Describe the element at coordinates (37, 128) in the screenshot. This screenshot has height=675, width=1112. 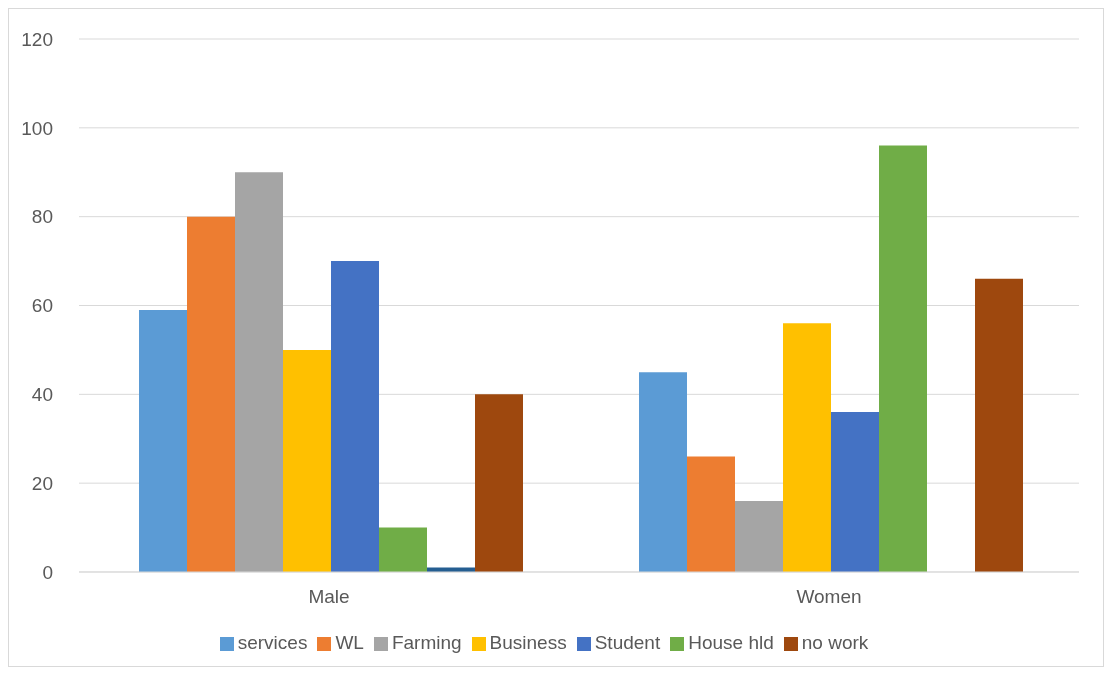
I see `y-tick-label: 100` at that location.